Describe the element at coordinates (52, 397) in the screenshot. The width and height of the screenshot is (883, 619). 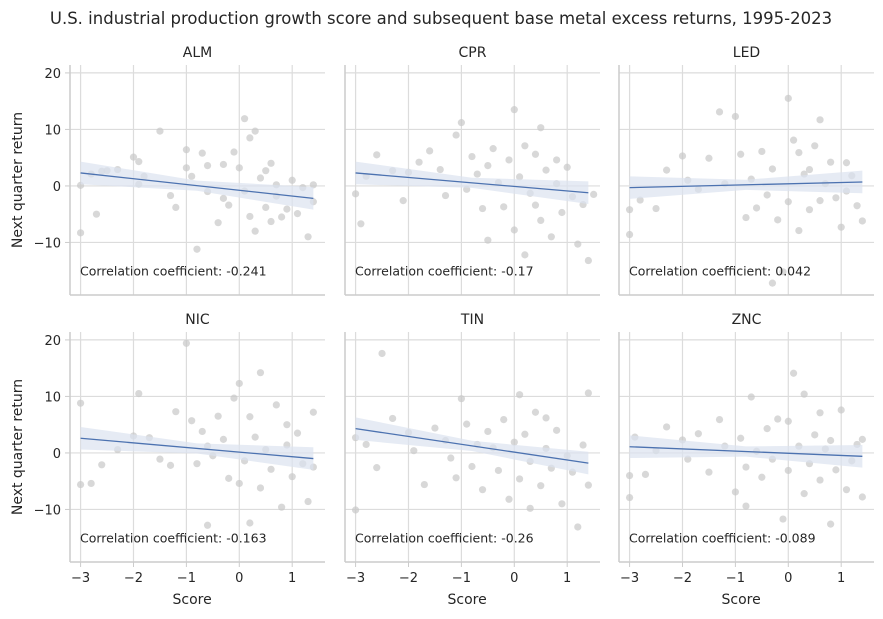
I see `y-tick-label: 10` at that location.